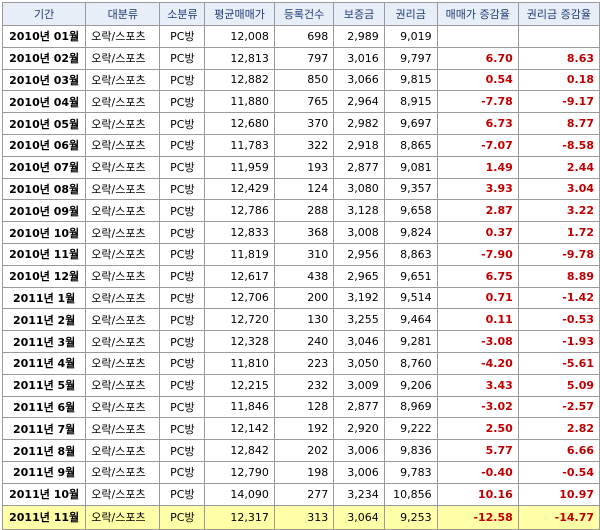 The height and width of the screenshot is (530, 600). I want to click on cell-premium: 8,865, so click(410, 145).